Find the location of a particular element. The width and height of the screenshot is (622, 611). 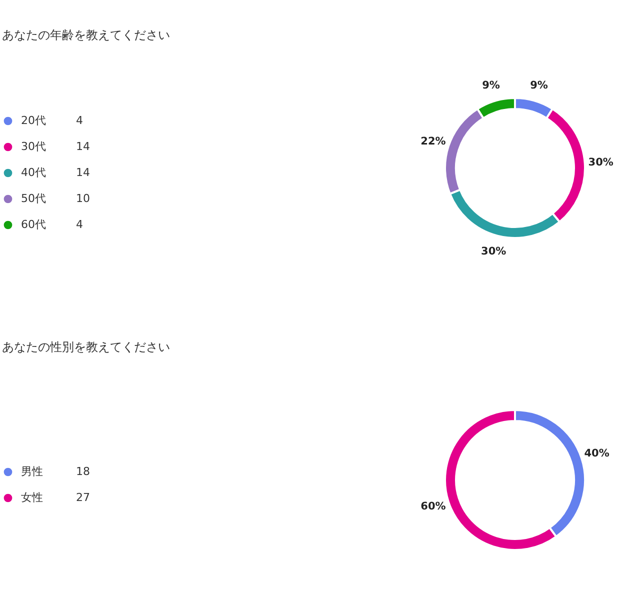

legend-label: 女性 is located at coordinates (32, 497).